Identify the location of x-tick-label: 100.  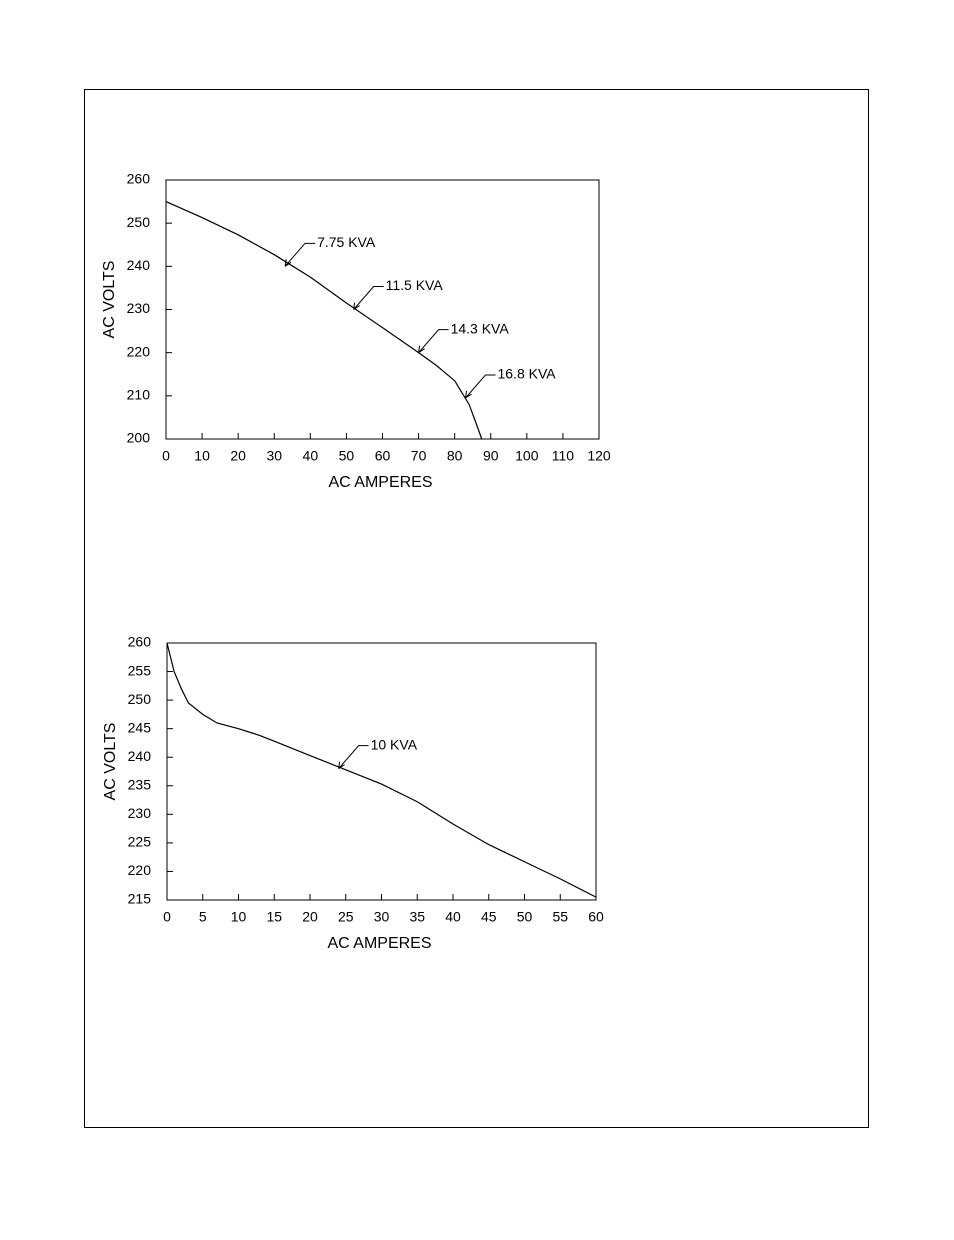
(527, 456).